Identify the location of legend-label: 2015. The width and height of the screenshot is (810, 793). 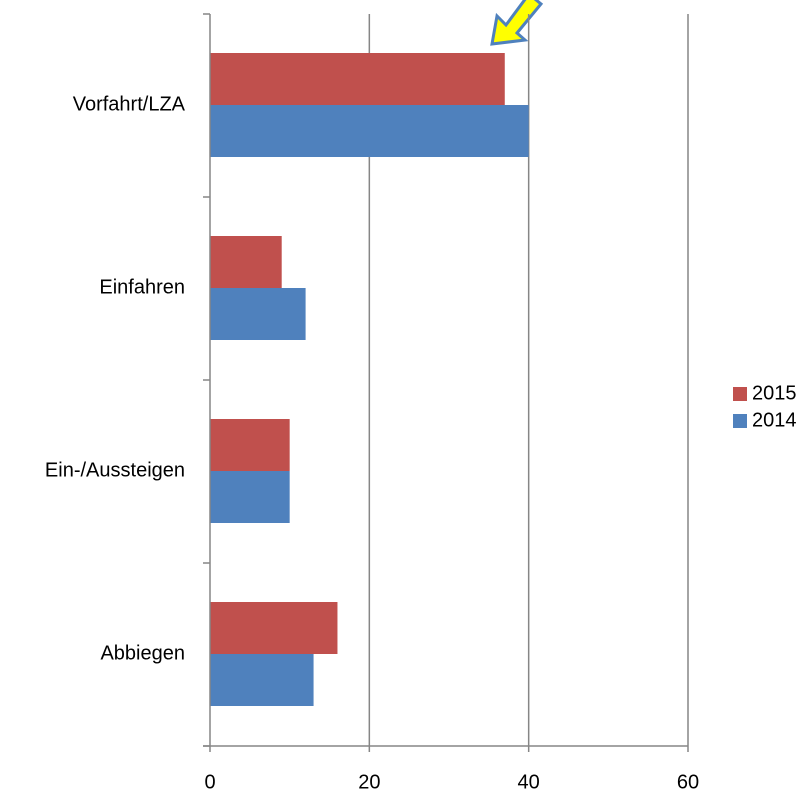
(774, 393).